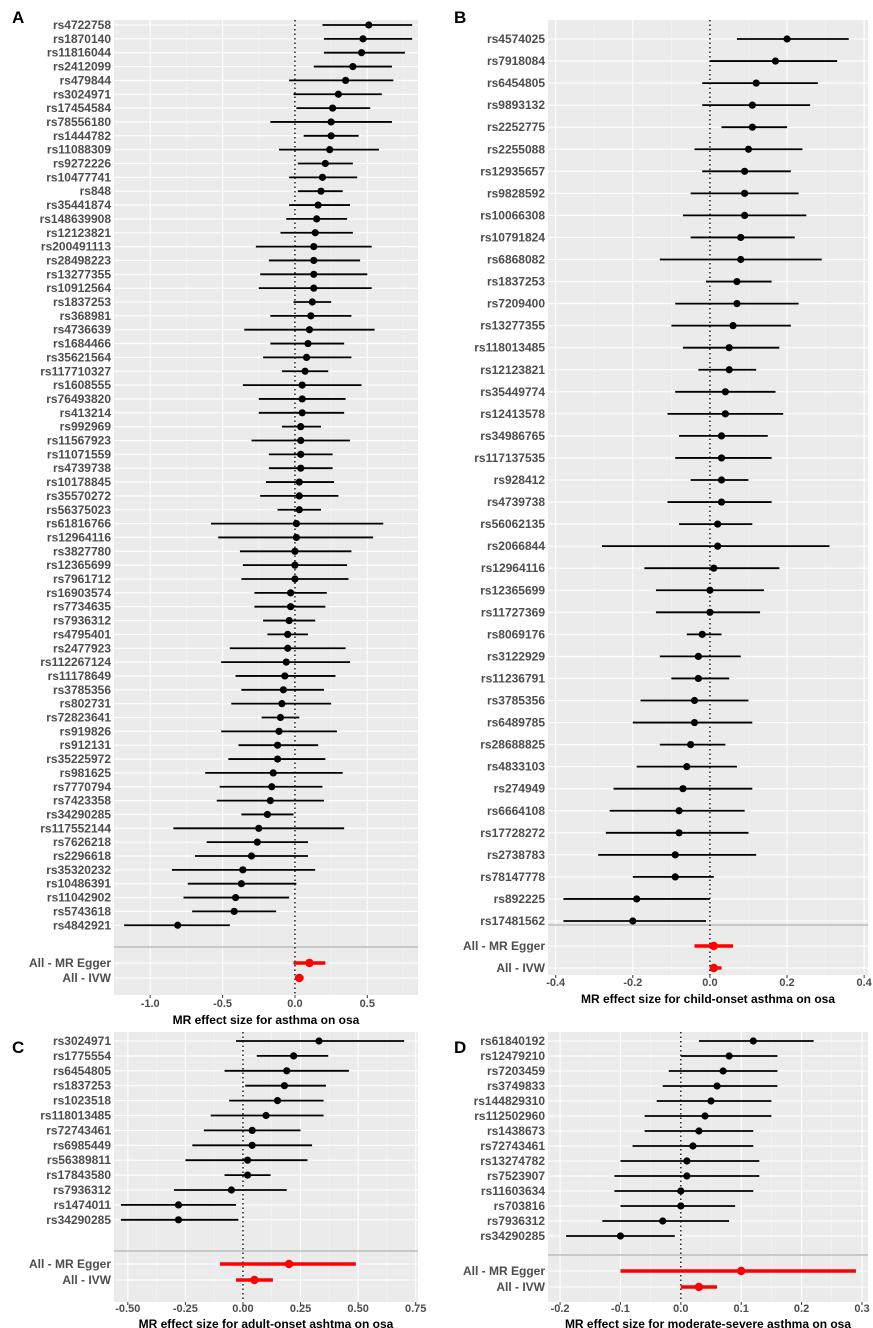 The height and width of the screenshot is (1328, 873). I want to click on snp-label: rs148639908, so click(76, 219).